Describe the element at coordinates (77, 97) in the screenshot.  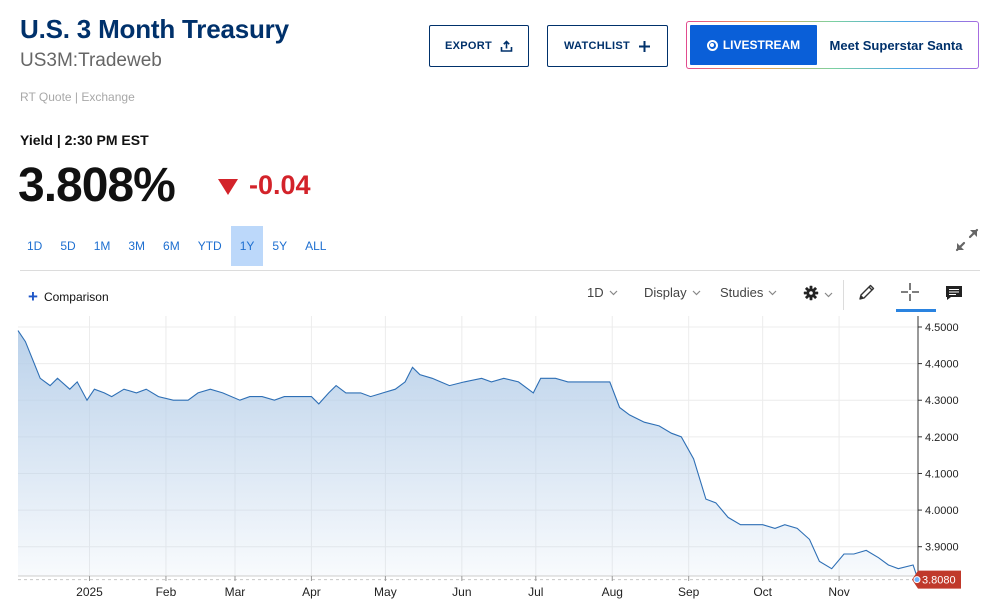
I see `quote-source: RT Quote | Exchange` at that location.